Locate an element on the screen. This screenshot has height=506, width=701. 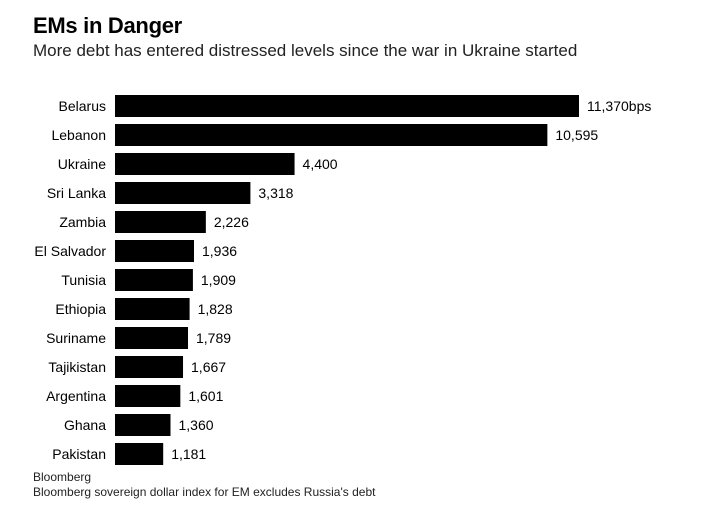
category-label-tajikistan: Tajikistan is located at coordinates (77, 367).